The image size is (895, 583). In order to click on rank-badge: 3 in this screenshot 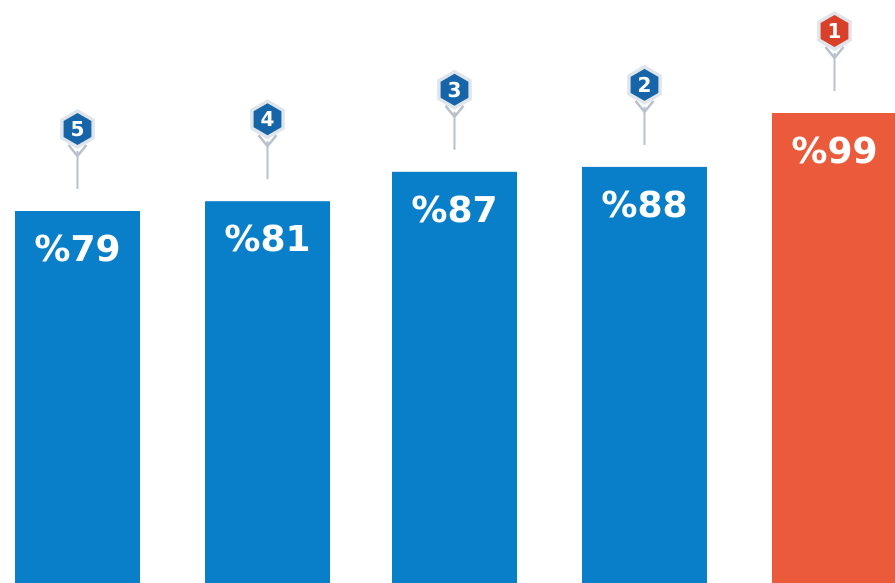, I will do `click(454, 109)`.